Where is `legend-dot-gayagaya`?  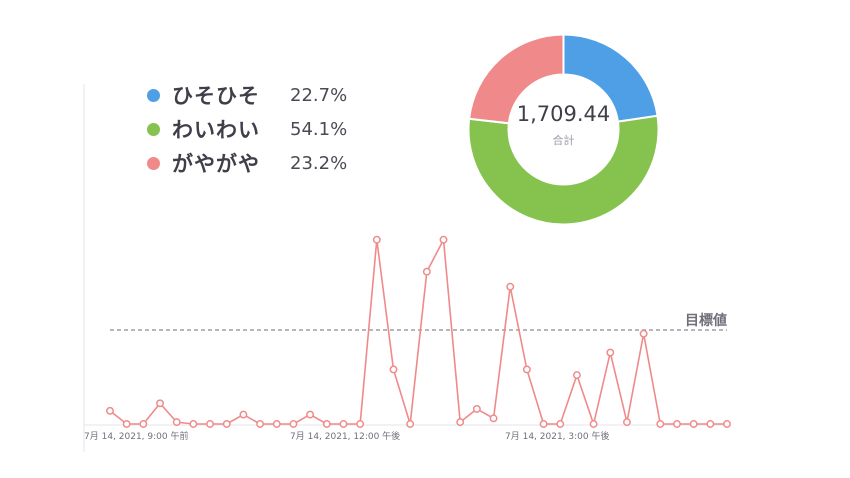
legend-dot-gayagaya is located at coordinates (153, 163).